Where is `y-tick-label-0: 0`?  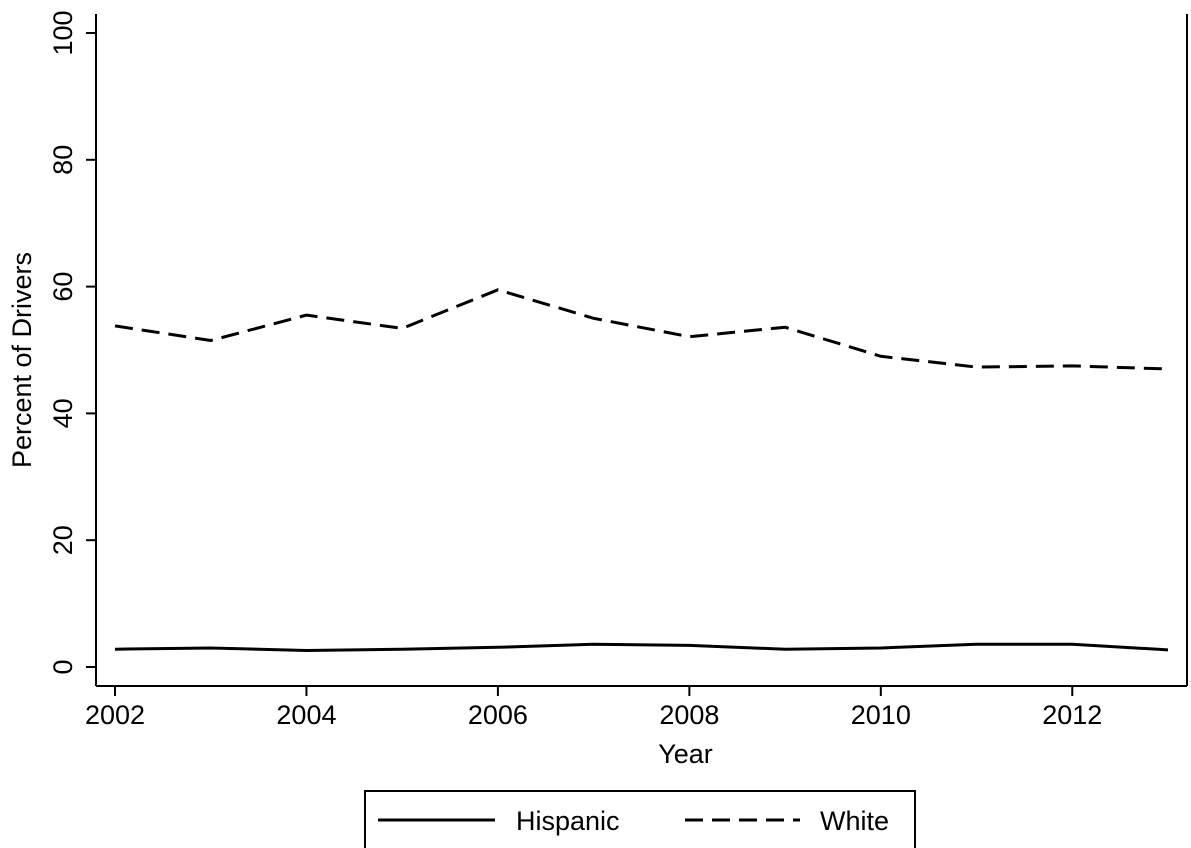
y-tick-label-0: 0 is located at coordinates (63, 666).